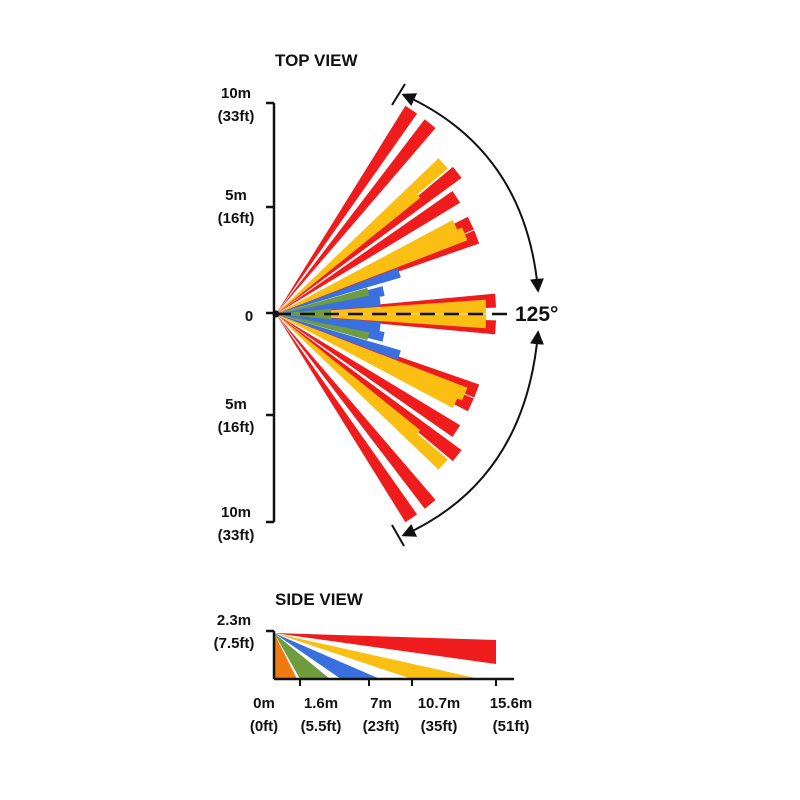  Describe the element at coordinates (236, 116) in the screenshot. I see `tick-label-top-10m-ft: (33ft)` at that location.